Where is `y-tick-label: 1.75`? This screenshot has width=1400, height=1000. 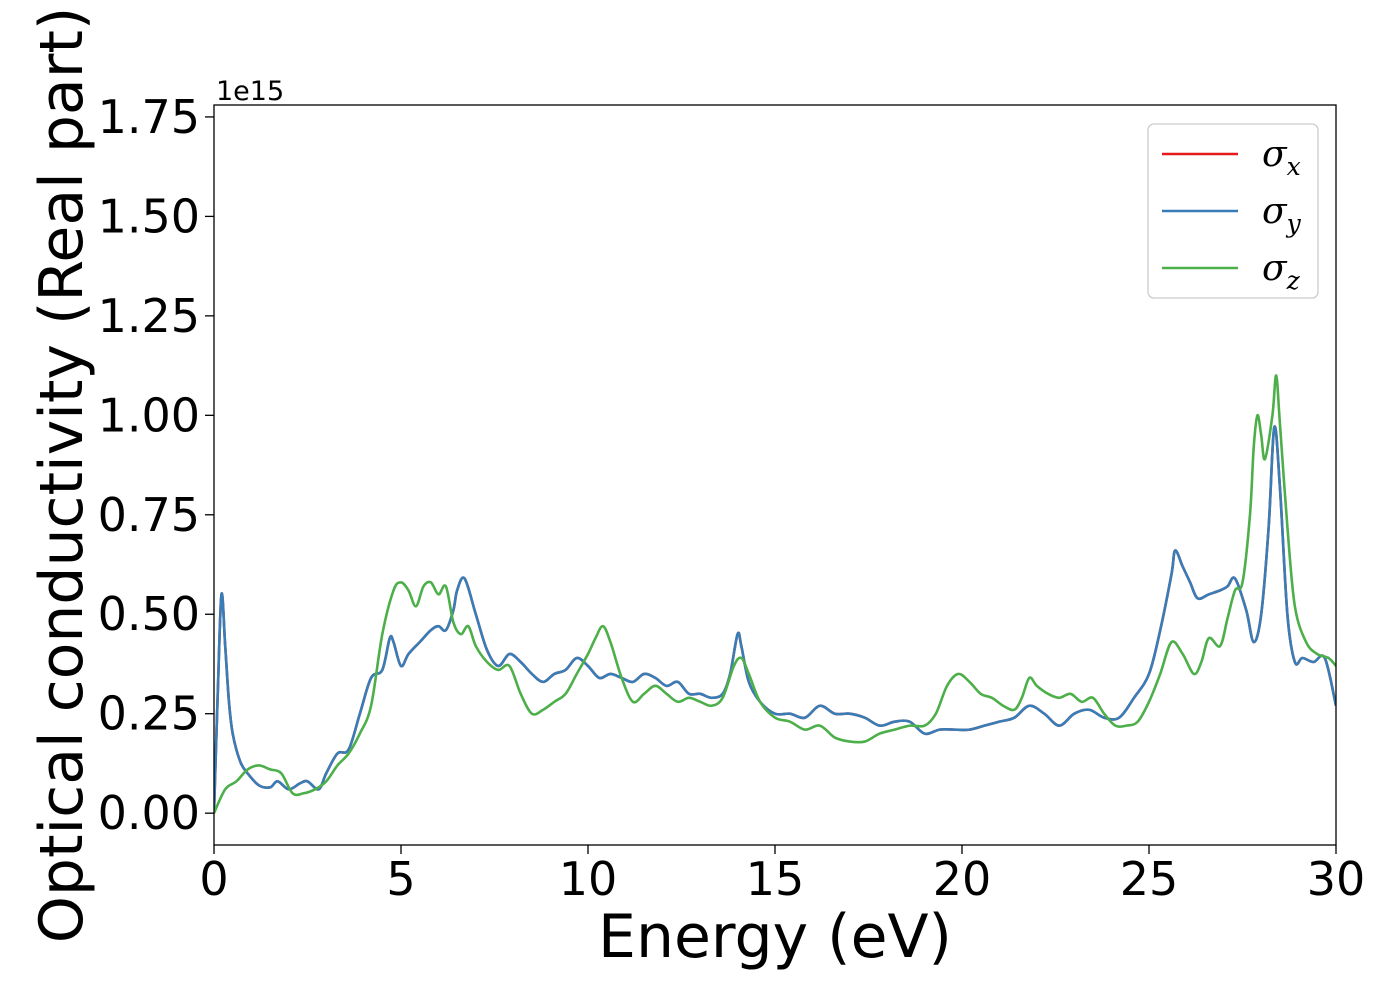 y-tick-label: 1.75 is located at coordinates (149, 117).